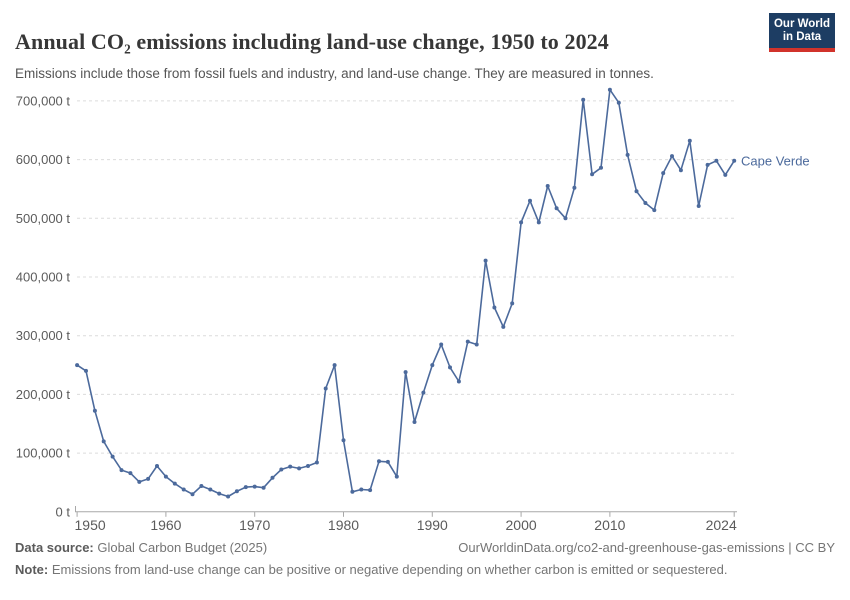 This screenshot has width=850, height=600. What do you see at coordinates (32, 569) in the screenshot?
I see `note-label: Note:` at bounding box center [32, 569].